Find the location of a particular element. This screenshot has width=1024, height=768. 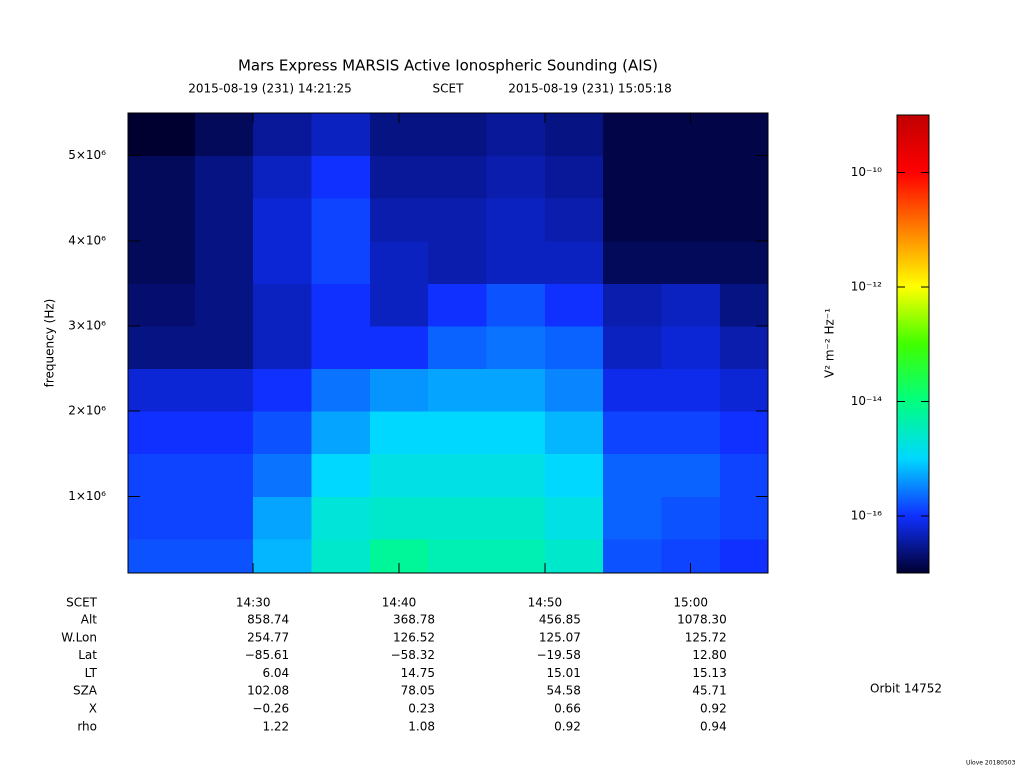

ephemeris-value: 102.08 is located at coordinates (268, 691).